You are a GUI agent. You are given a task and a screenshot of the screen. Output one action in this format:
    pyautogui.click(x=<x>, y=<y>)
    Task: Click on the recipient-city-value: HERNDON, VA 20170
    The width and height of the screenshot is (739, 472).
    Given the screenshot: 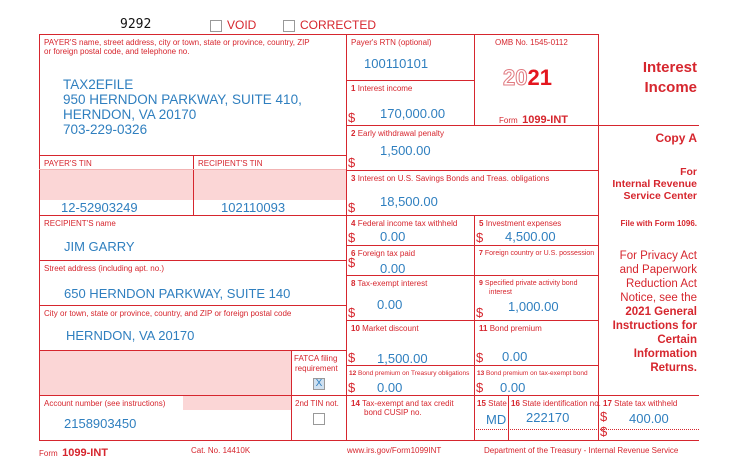 What is the action you would take?
    pyautogui.click(x=130, y=335)
    